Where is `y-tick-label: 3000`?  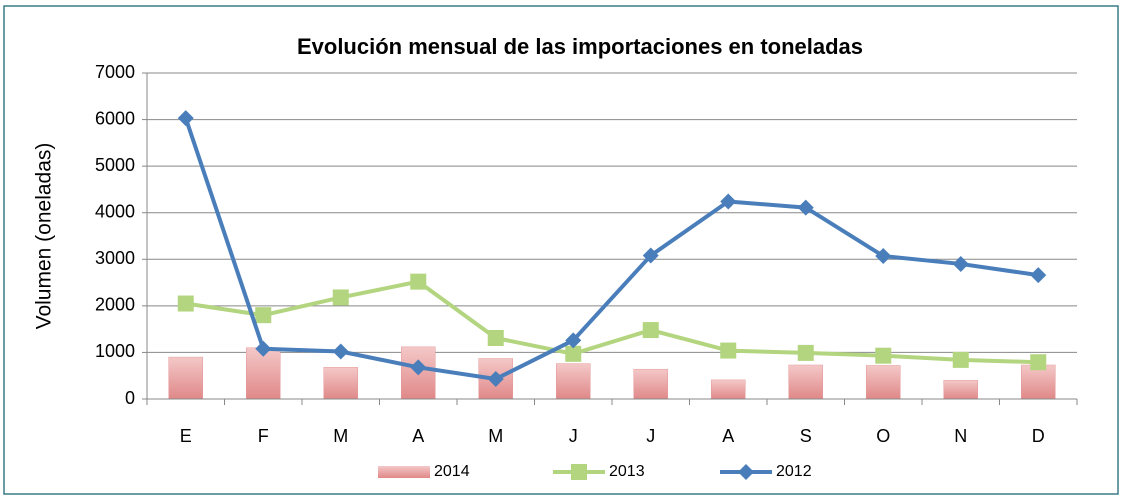 y-tick-label: 3000 is located at coordinates (115, 258).